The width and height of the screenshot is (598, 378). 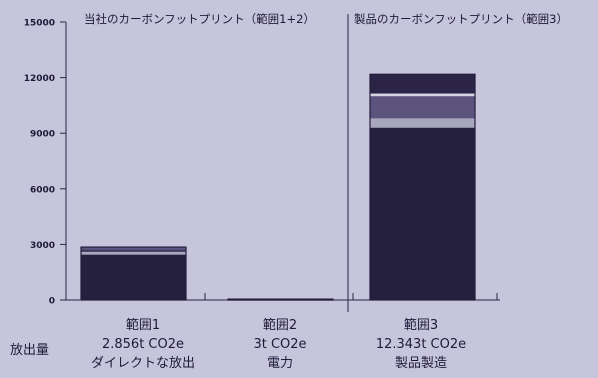 What do you see at coordinates (52, 302) in the screenshot?
I see `y-tick-label-0: 0` at bounding box center [52, 302].